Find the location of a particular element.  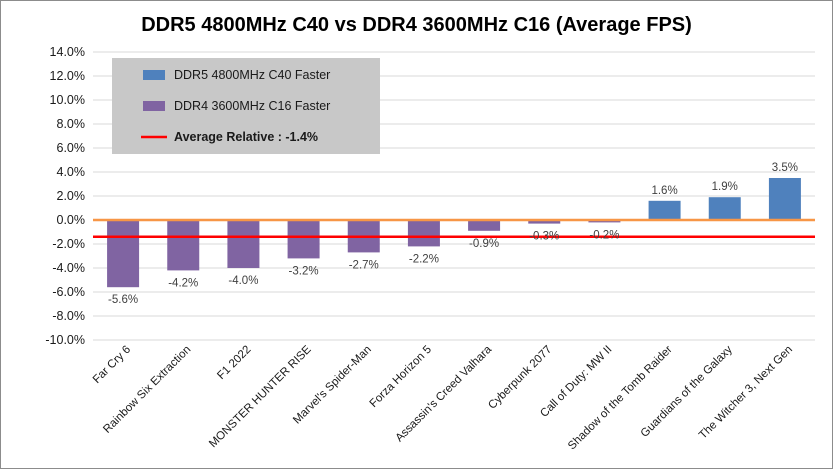

x-tick-label: Shadow of the Tomb Raider is located at coordinates (620, 398).